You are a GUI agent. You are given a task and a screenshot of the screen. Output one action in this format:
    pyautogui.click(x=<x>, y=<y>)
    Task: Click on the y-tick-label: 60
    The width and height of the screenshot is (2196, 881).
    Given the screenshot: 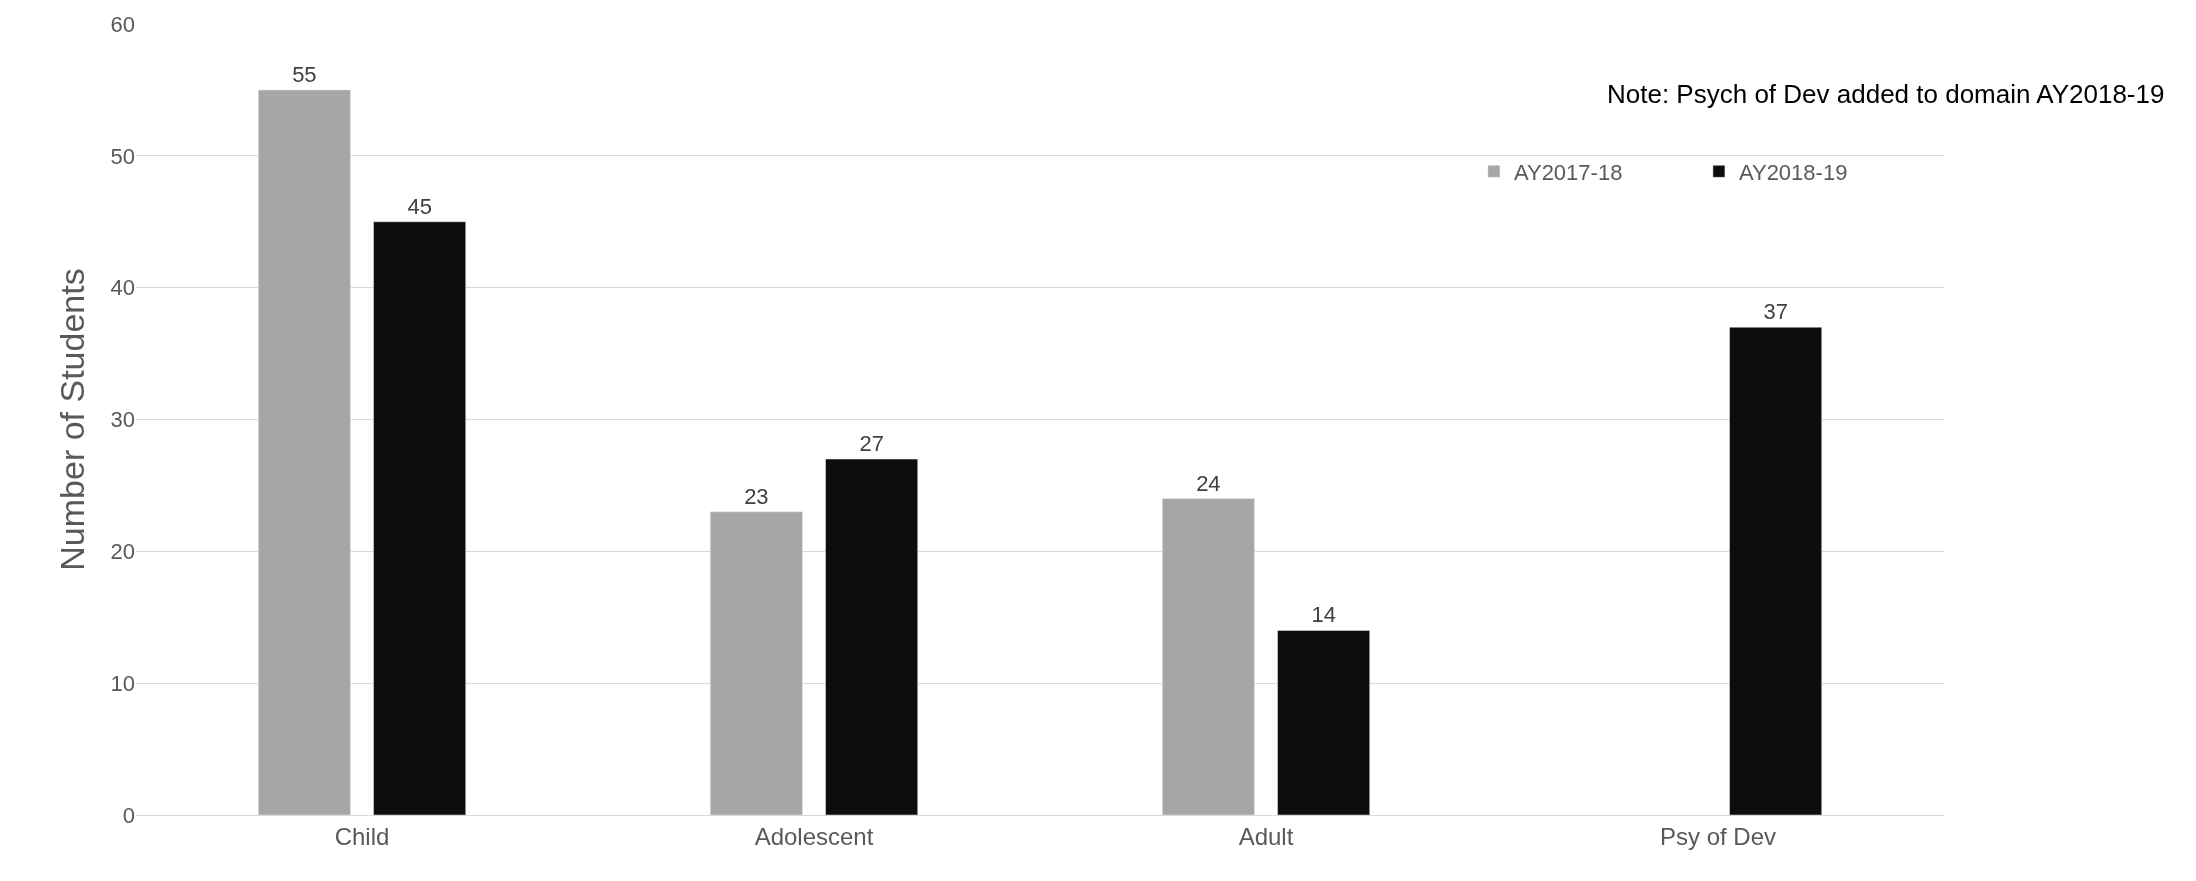 What is the action you would take?
    pyautogui.click(x=122, y=24)
    